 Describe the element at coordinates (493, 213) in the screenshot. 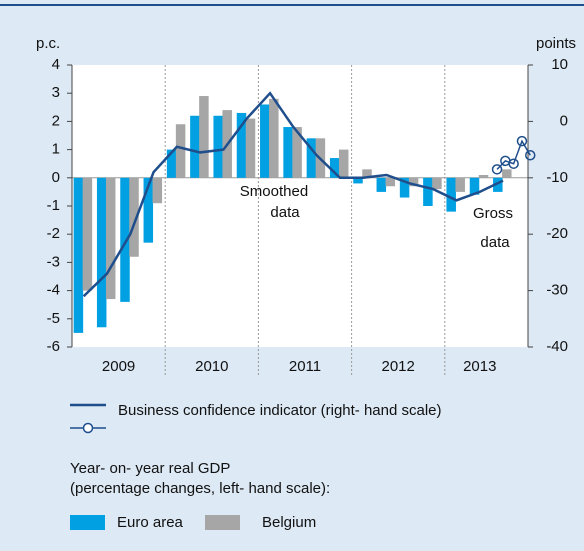

I see `annotation: Gross` at that location.